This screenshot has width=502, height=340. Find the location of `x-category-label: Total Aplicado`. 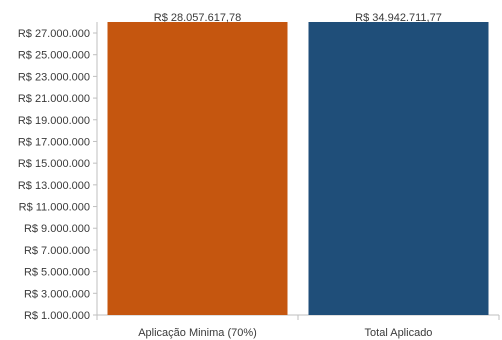

x-category-label: Total Aplicado is located at coordinates (399, 333).